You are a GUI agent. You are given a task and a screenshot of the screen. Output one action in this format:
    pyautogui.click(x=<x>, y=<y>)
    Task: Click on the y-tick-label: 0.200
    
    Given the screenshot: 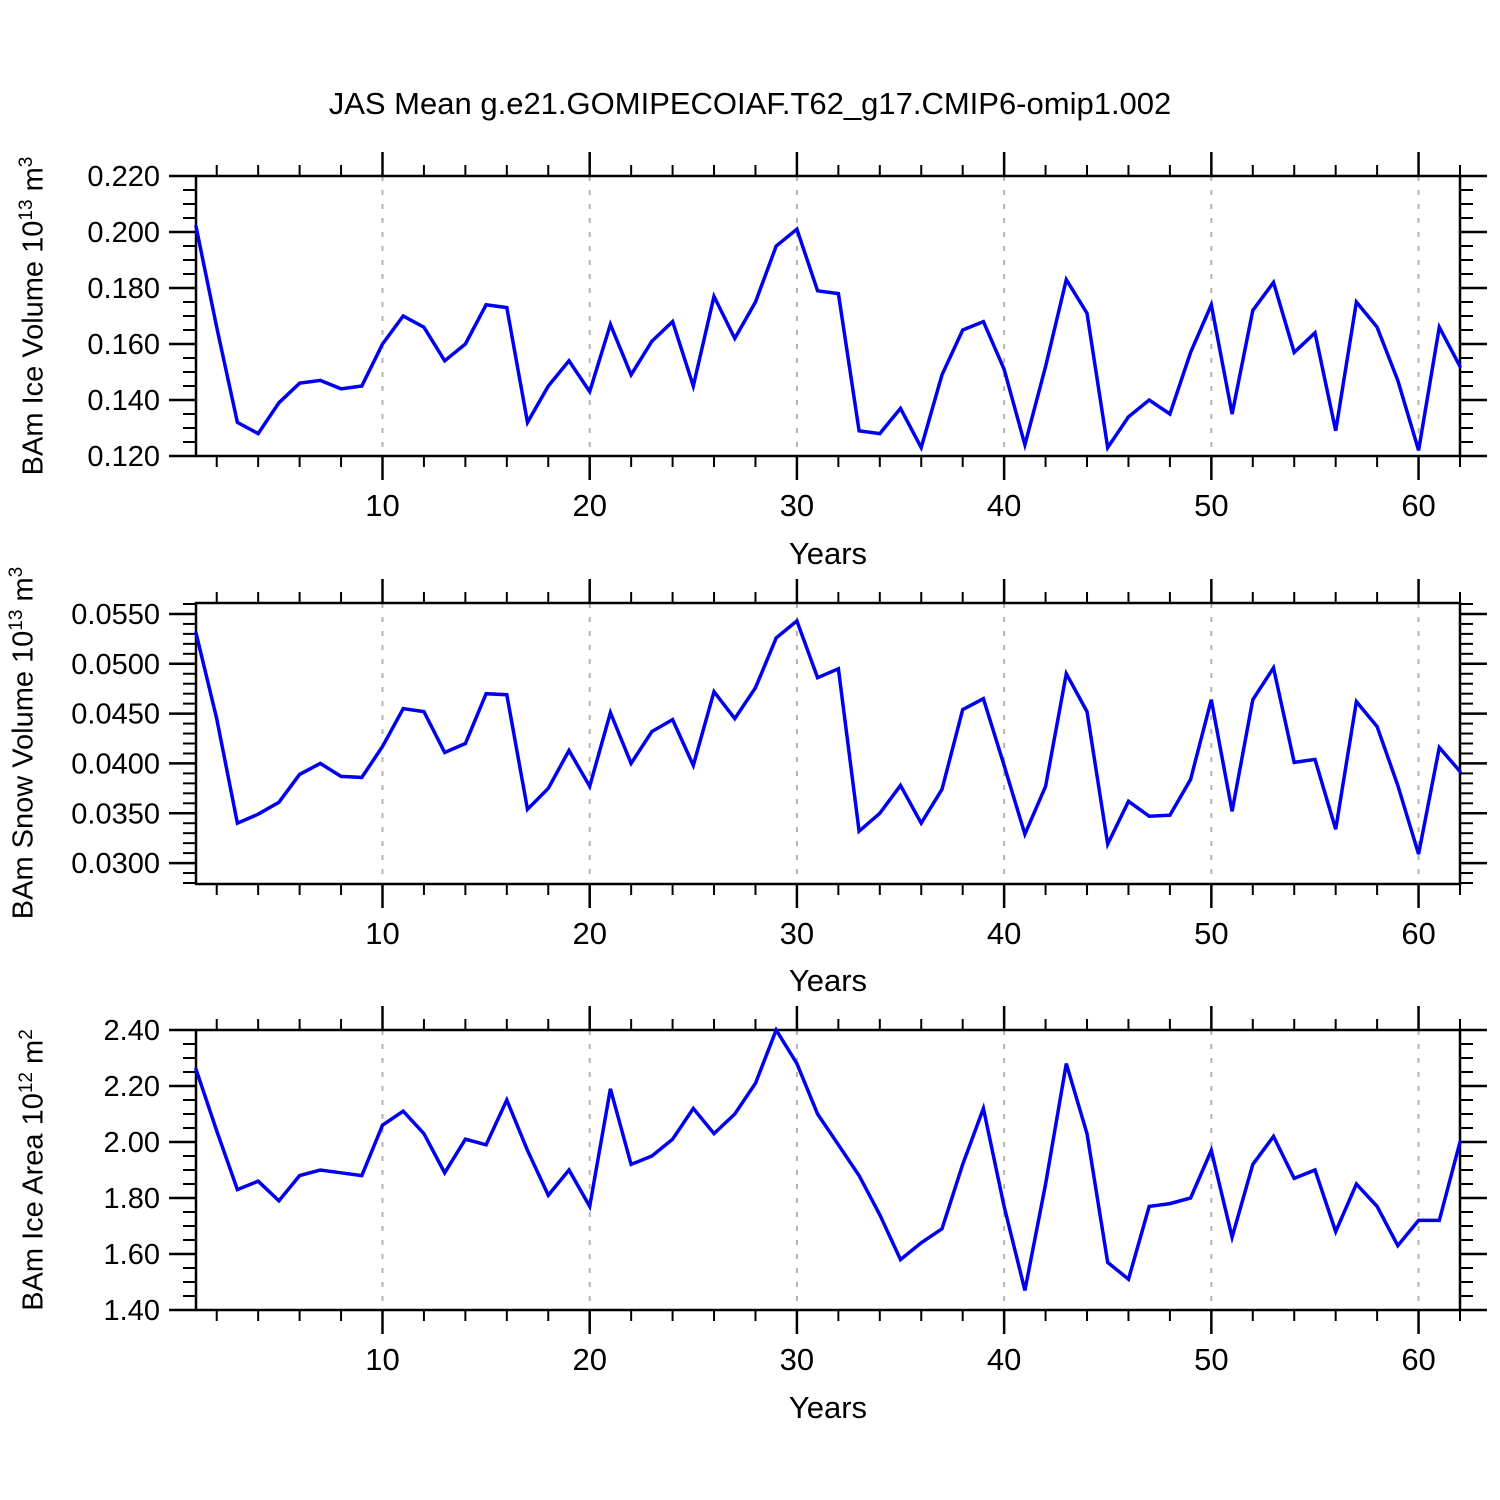 What is the action you would take?
    pyautogui.click(x=123, y=233)
    